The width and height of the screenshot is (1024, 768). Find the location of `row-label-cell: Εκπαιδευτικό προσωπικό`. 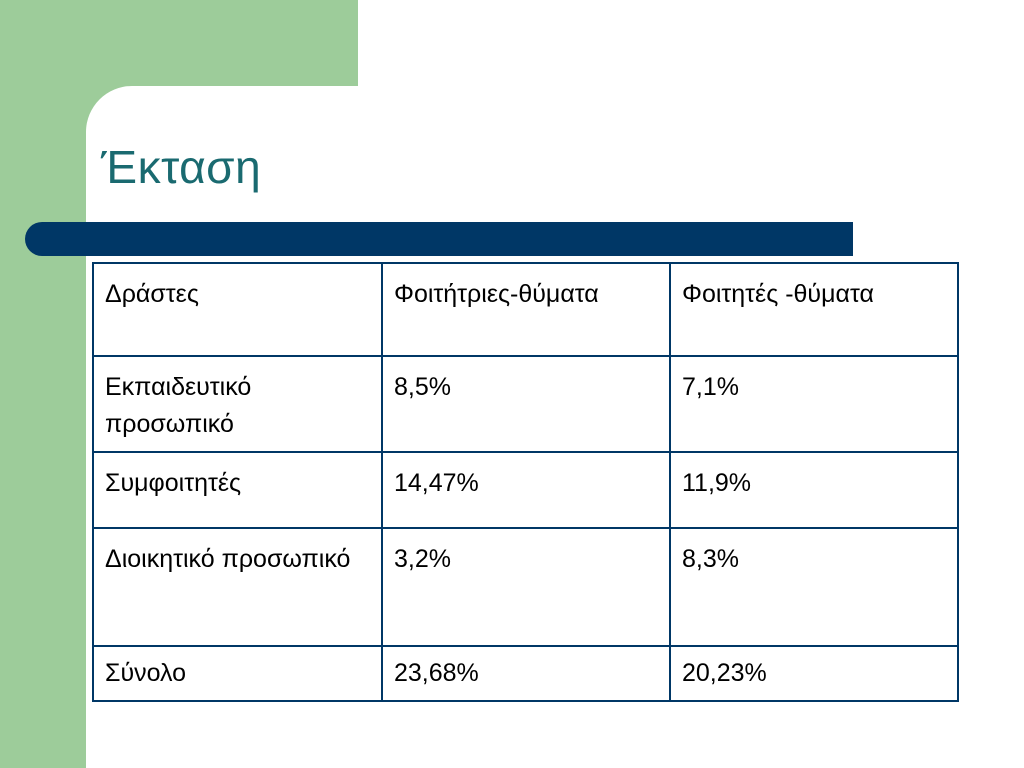

row-label-cell: Εκπαιδευτικό προσωπικό is located at coordinates (237, 404).